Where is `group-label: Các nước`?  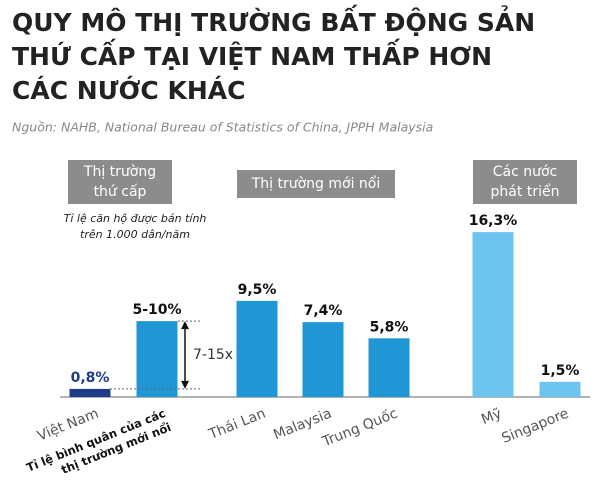 group-label: Các nước is located at coordinates (525, 172).